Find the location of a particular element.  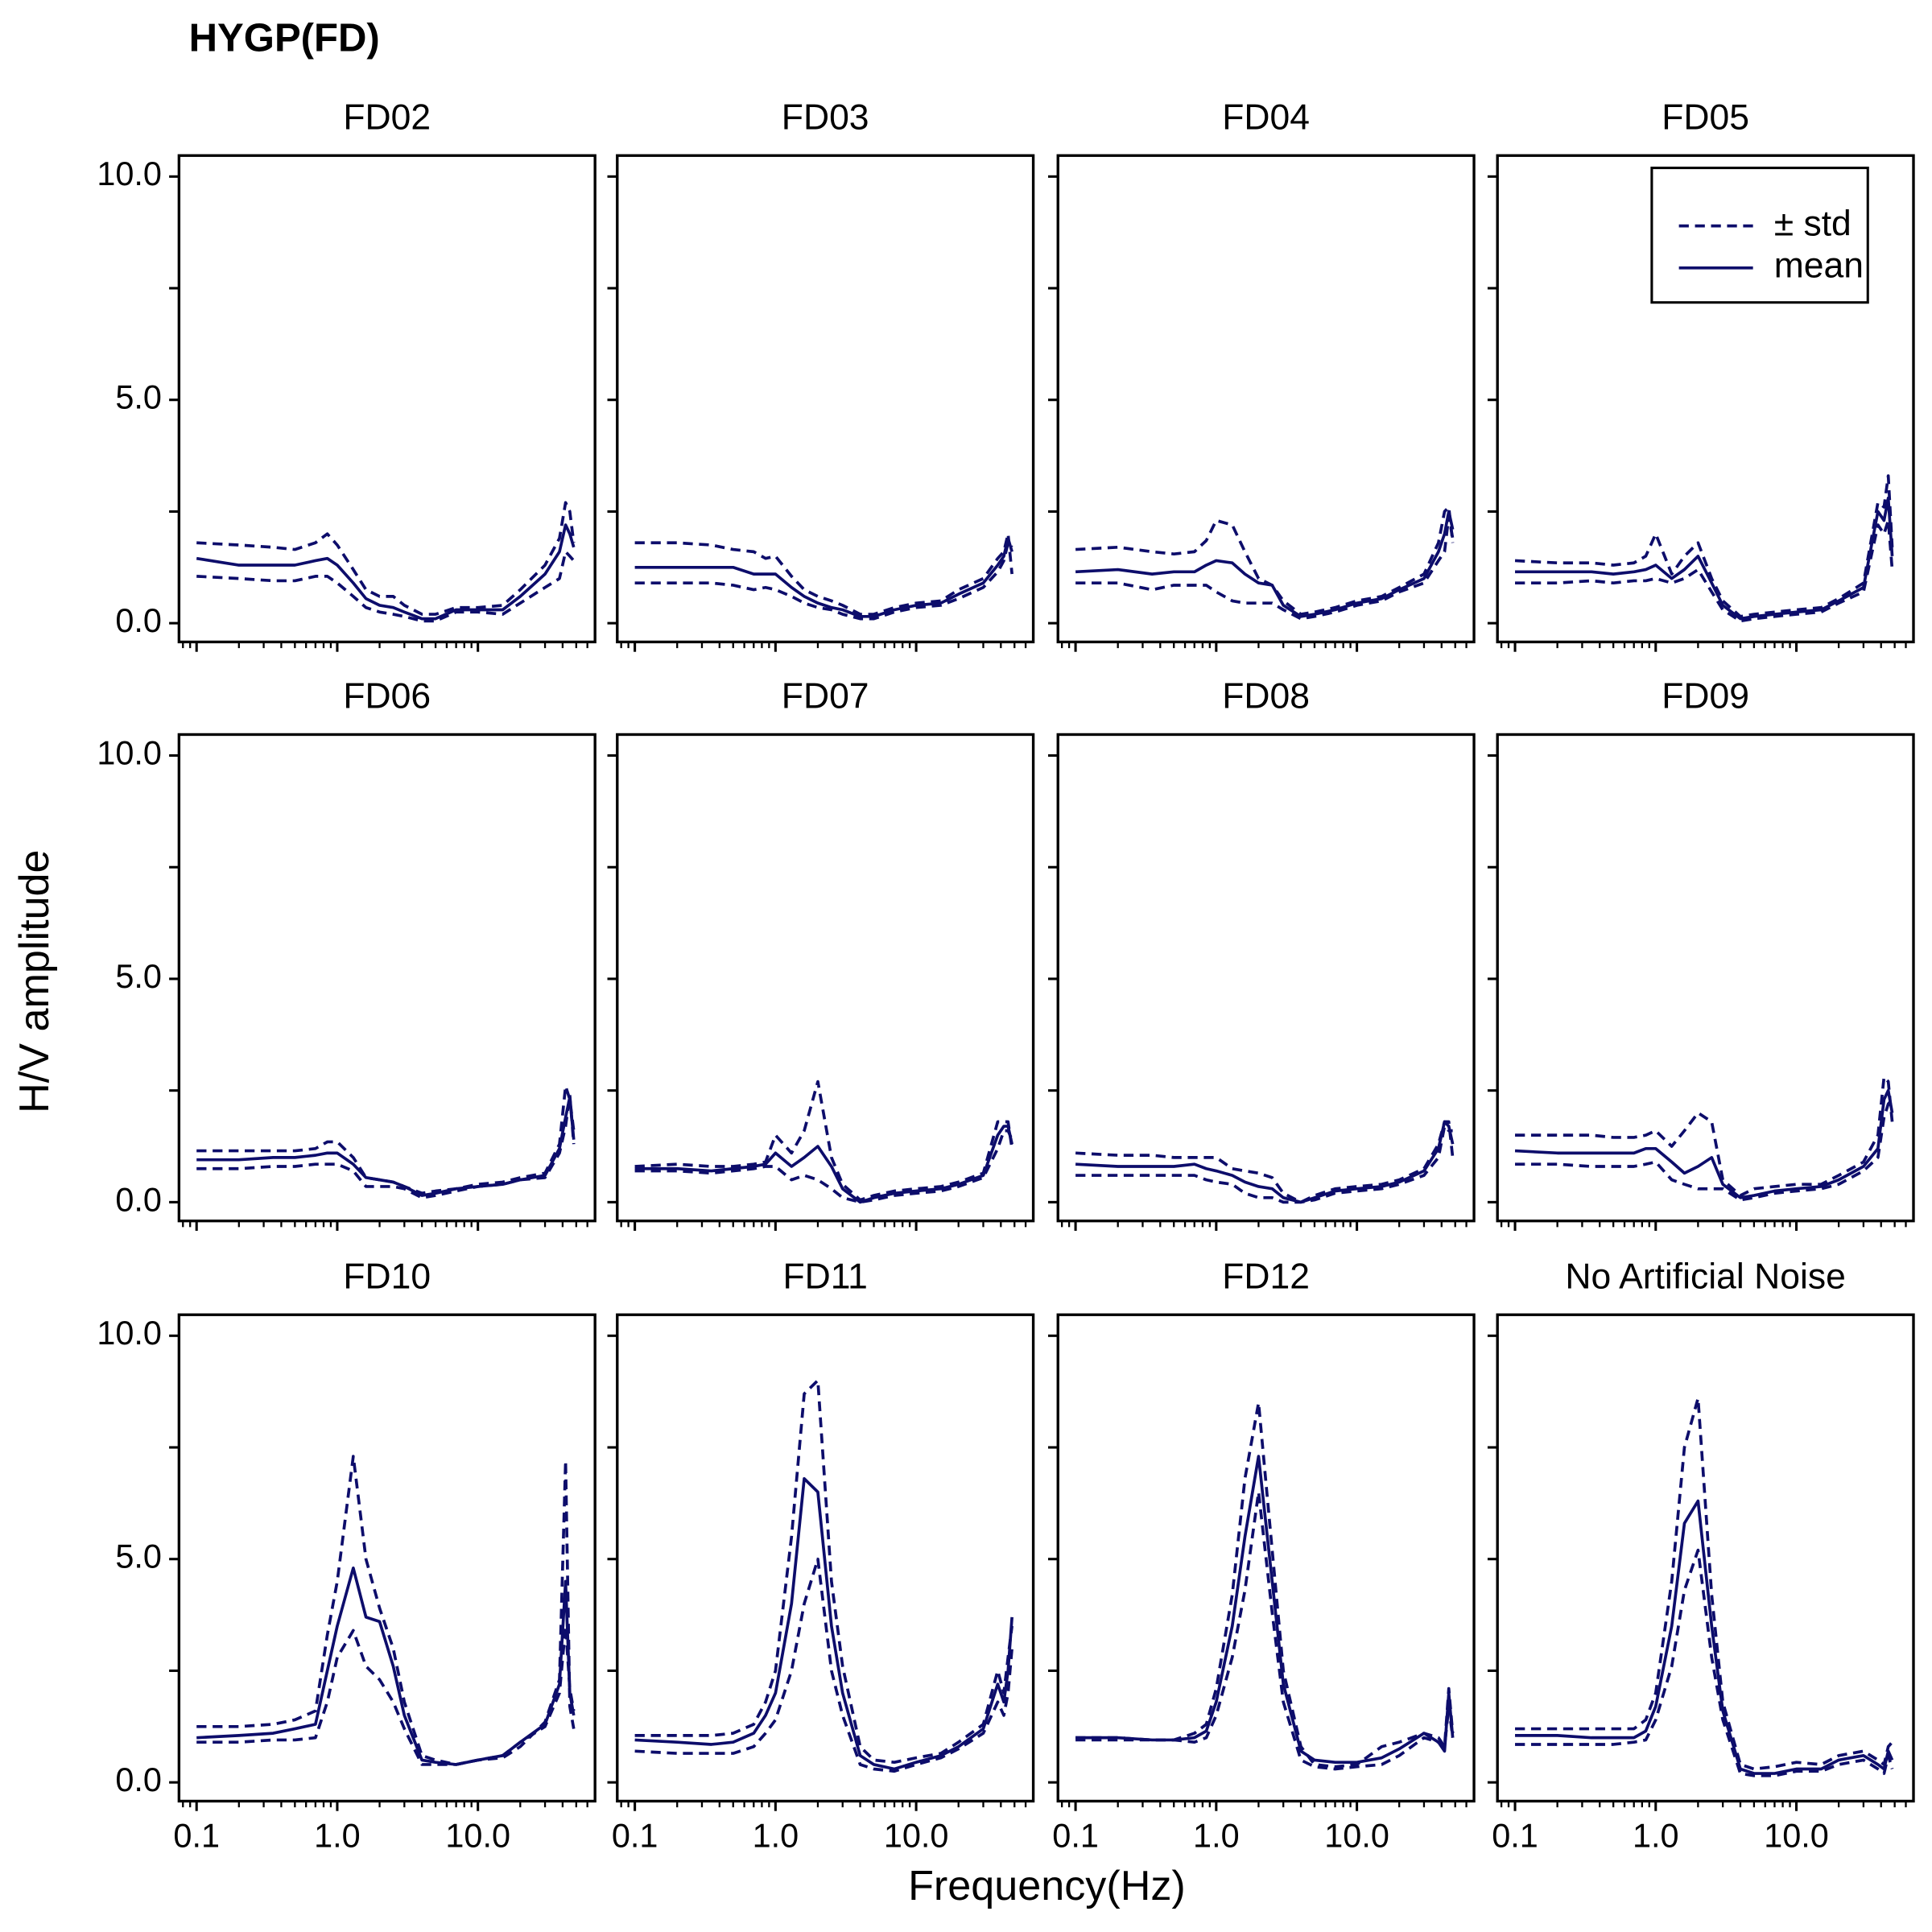

panel: FD02 0.0 5.0 10.0 is located at coordinates (347, 375).